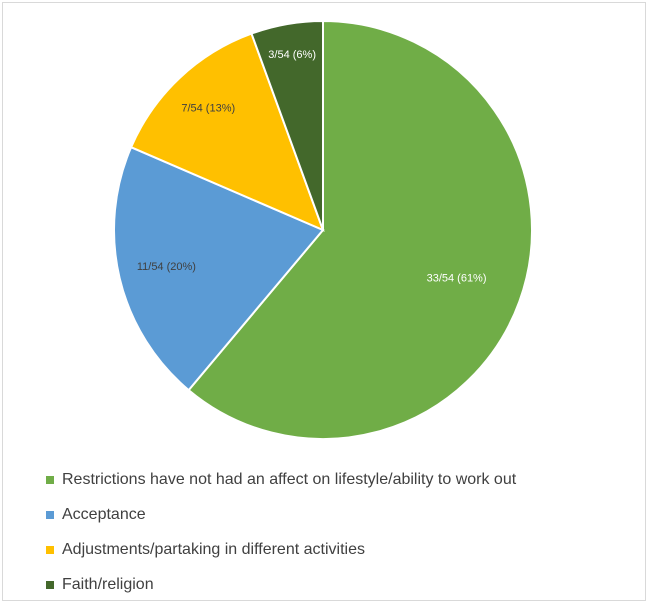 This screenshot has width=650, height=605. What do you see at coordinates (287, 125) in the screenshot?
I see `pie-slice-faith` at bounding box center [287, 125].